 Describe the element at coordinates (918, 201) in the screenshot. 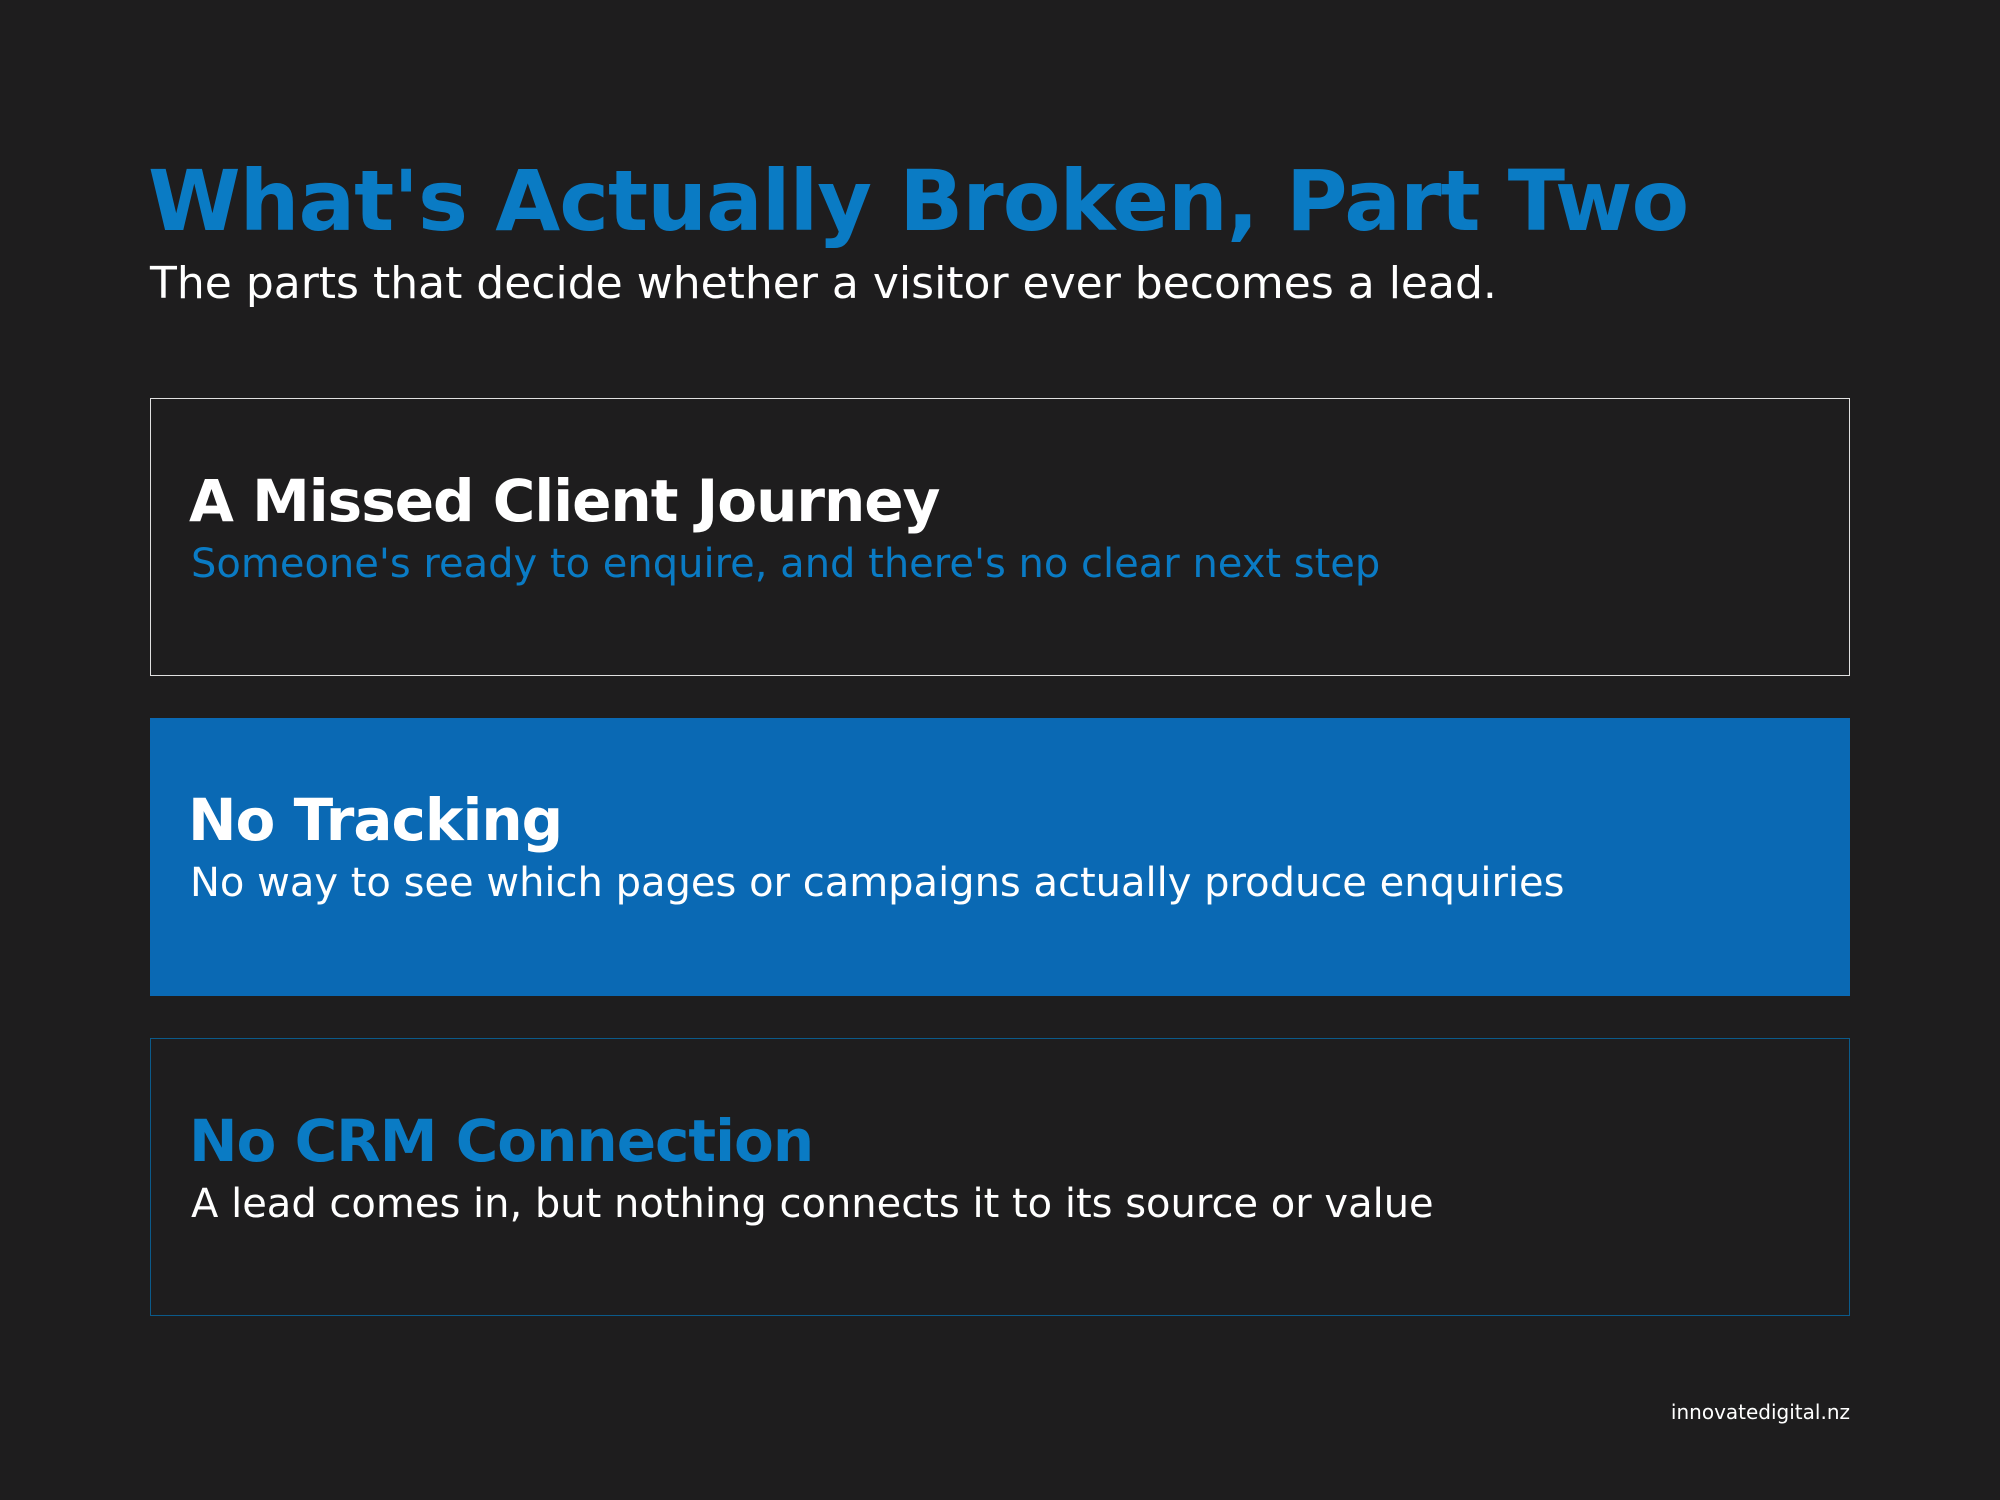

I see `title: What's Actually Broken, Part Two` at that location.